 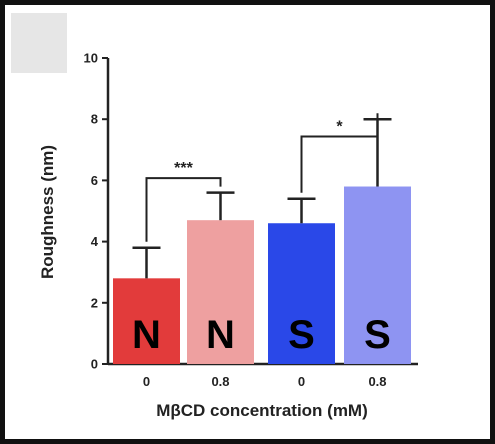 What do you see at coordinates (94, 364) in the screenshot?
I see `y-tick-label: 0` at bounding box center [94, 364].